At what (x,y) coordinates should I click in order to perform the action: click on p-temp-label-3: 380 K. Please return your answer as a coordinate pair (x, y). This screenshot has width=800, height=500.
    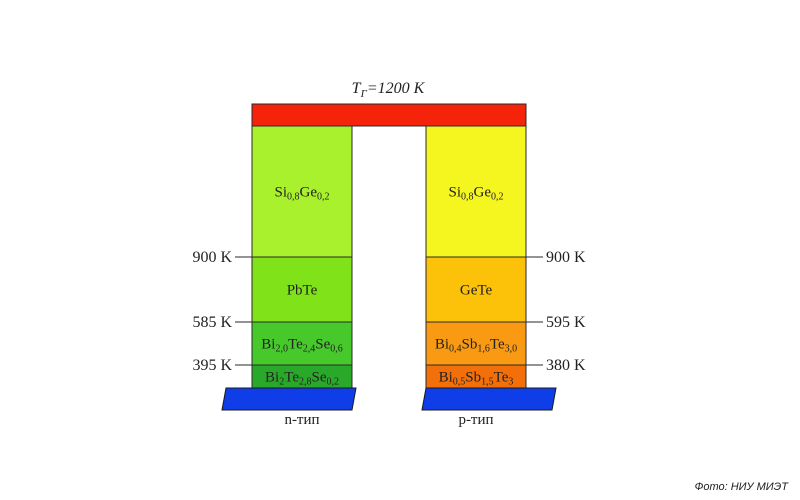
    Looking at the image, I should click on (566, 365).